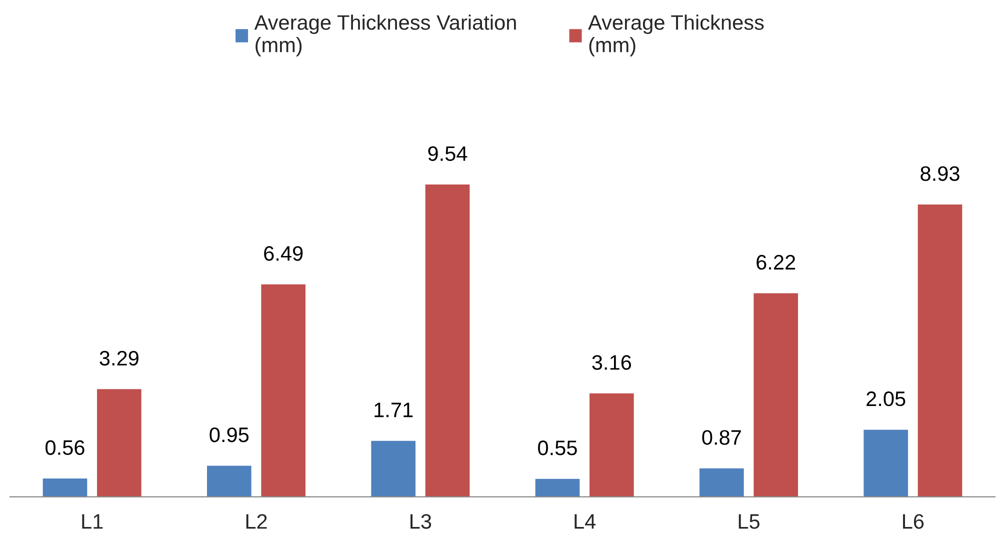 The width and height of the screenshot is (1000, 546). I want to click on data-label: 1.71, so click(393, 410).